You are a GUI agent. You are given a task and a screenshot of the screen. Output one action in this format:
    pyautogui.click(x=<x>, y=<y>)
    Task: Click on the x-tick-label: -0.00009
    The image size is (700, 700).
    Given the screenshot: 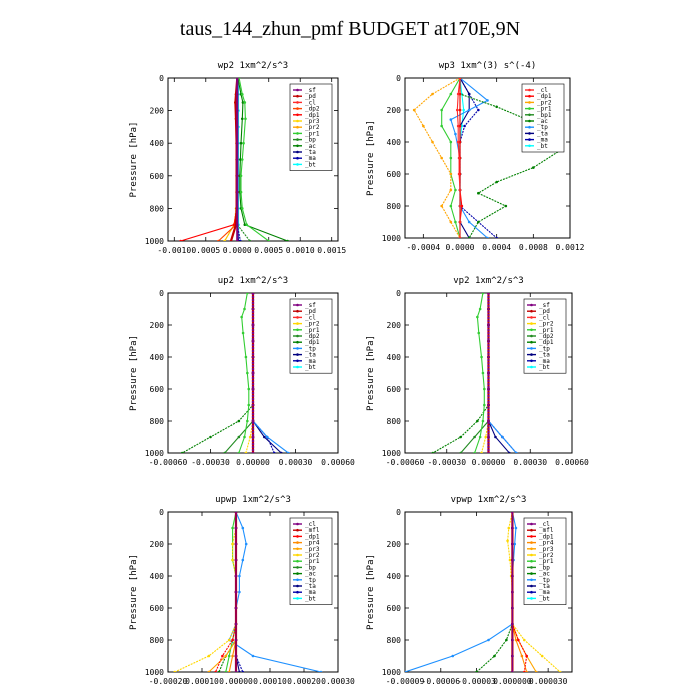 What is the action you would take?
    pyautogui.click(x=405, y=681)
    